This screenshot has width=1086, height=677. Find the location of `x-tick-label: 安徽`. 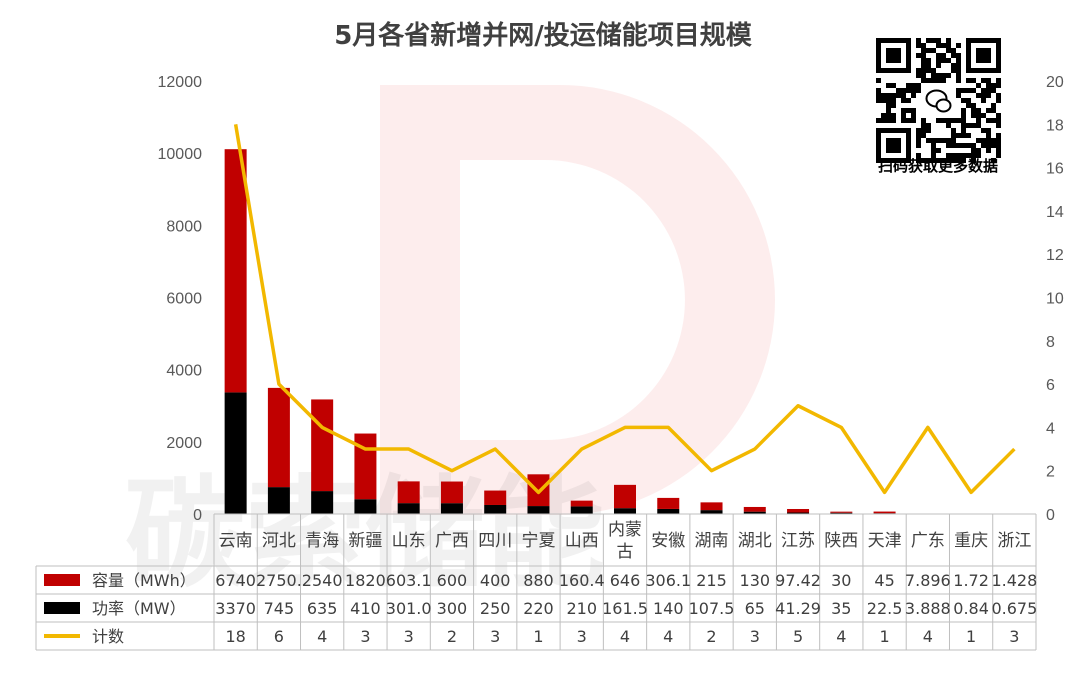

x-tick-label: 安徽 is located at coordinates (668, 541).